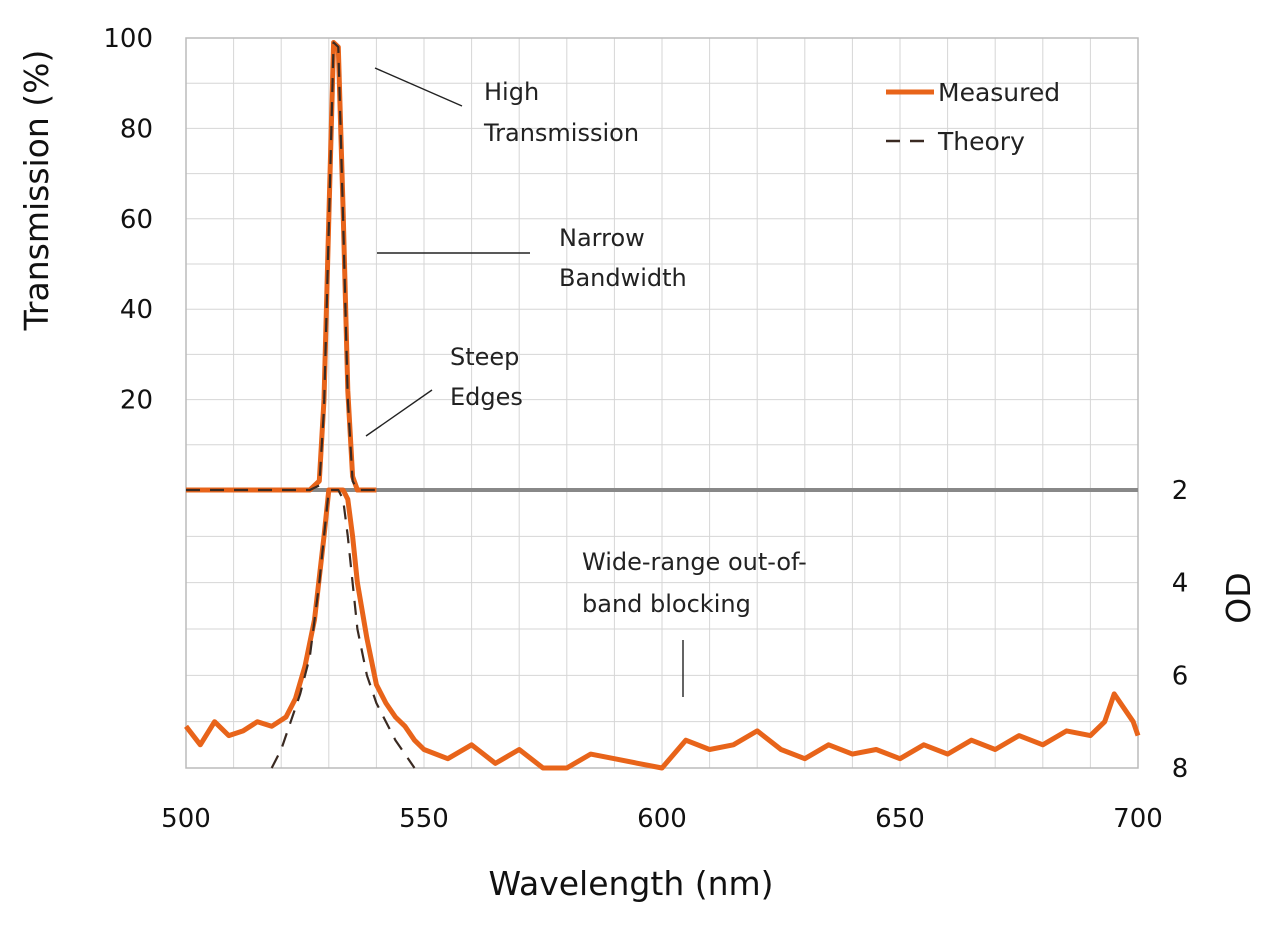  Describe the element at coordinates (602, 238) in the screenshot. I see `annotation-narrow-bandwidth-line1: Narrow` at that location.